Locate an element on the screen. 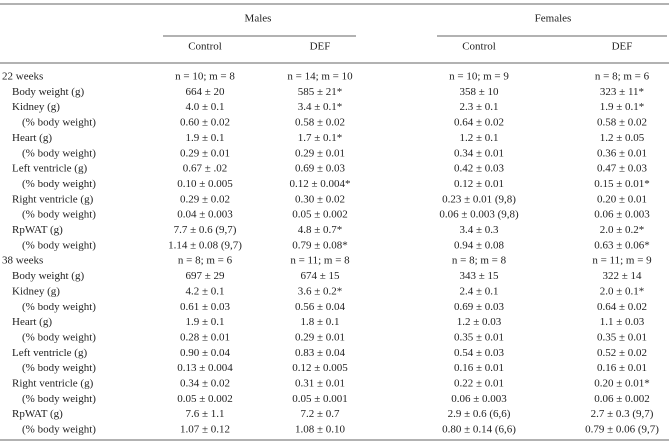 This screenshot has width=669, height=443. cell: 0.05 ± 0.001 is located at coordinates (320, 399).